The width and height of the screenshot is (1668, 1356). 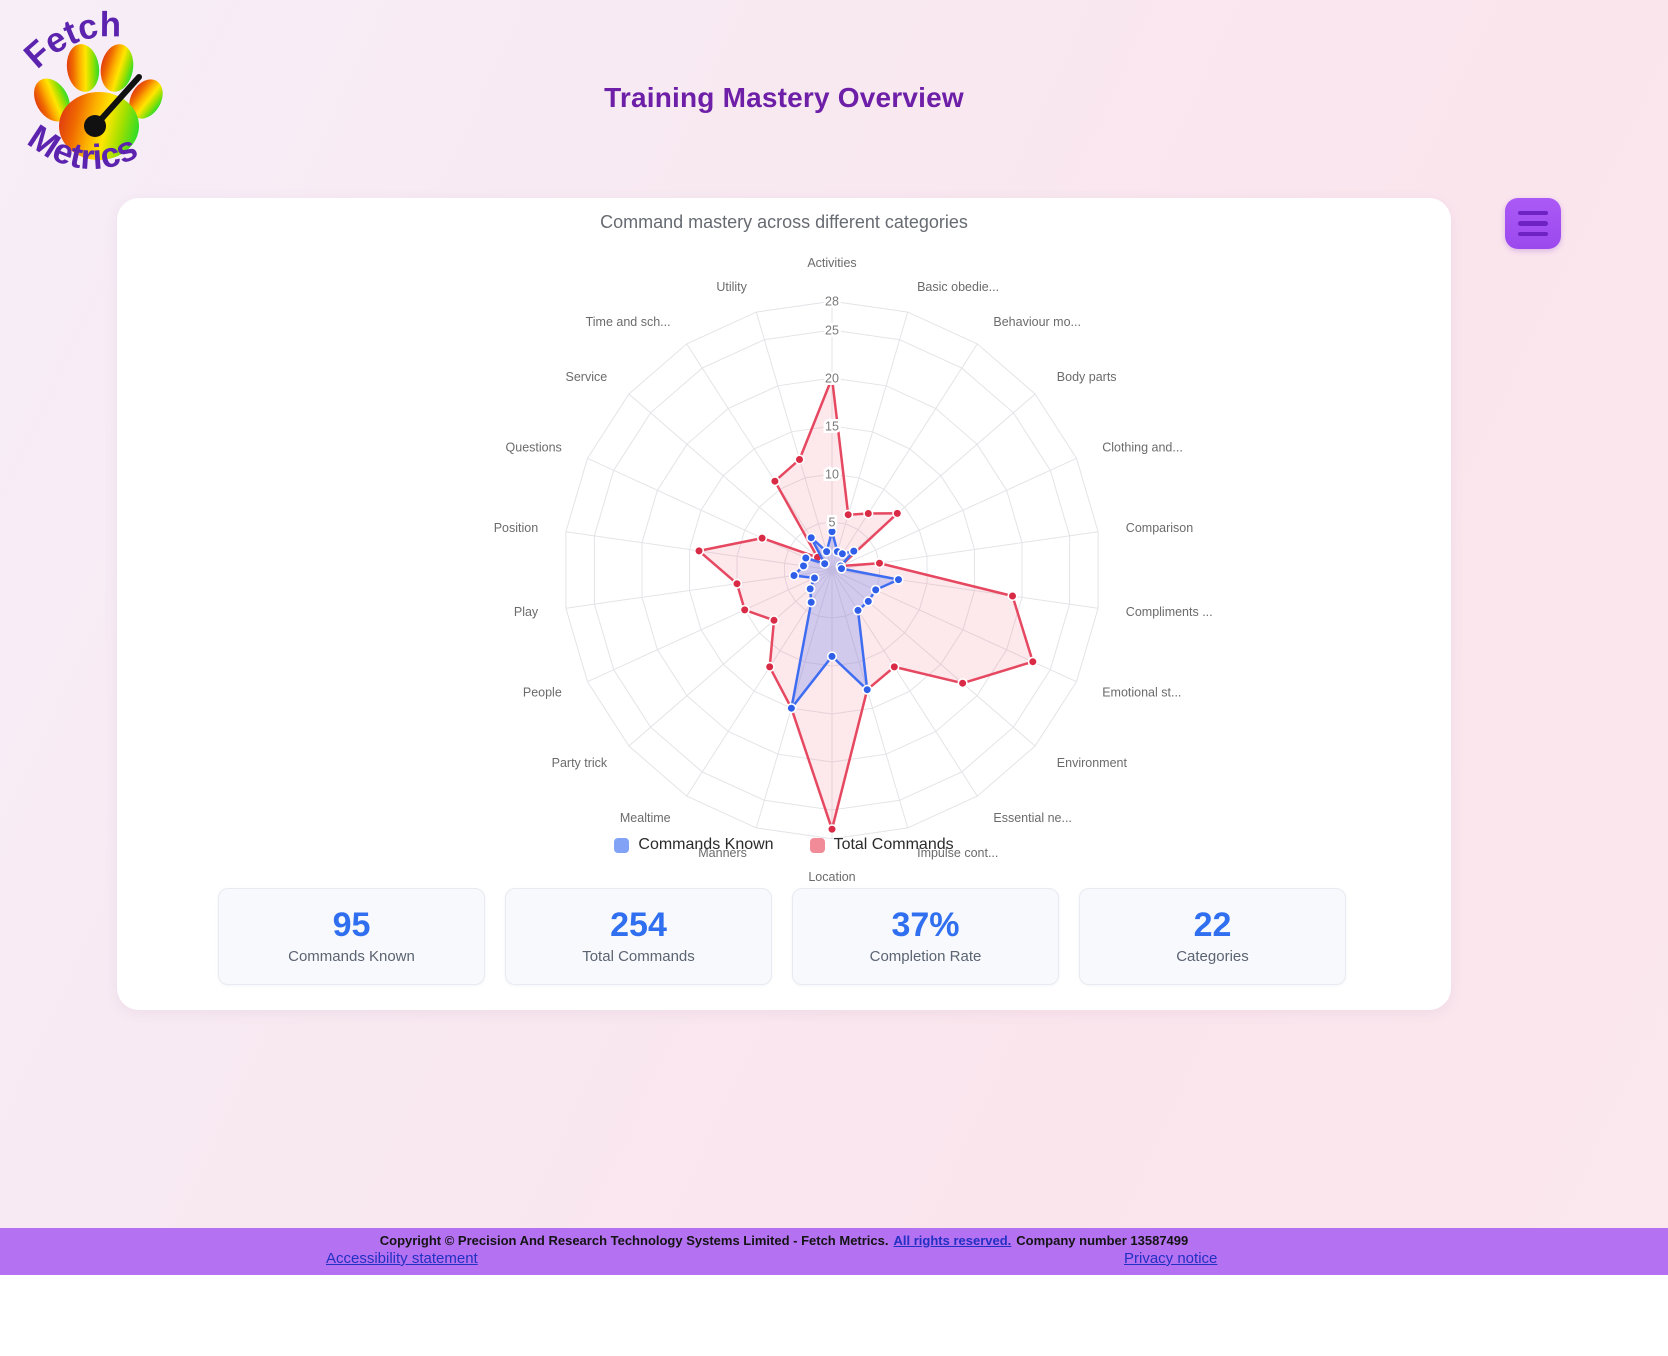 I want to click on svg-text: Body parts, so click(x=1087, y=377).